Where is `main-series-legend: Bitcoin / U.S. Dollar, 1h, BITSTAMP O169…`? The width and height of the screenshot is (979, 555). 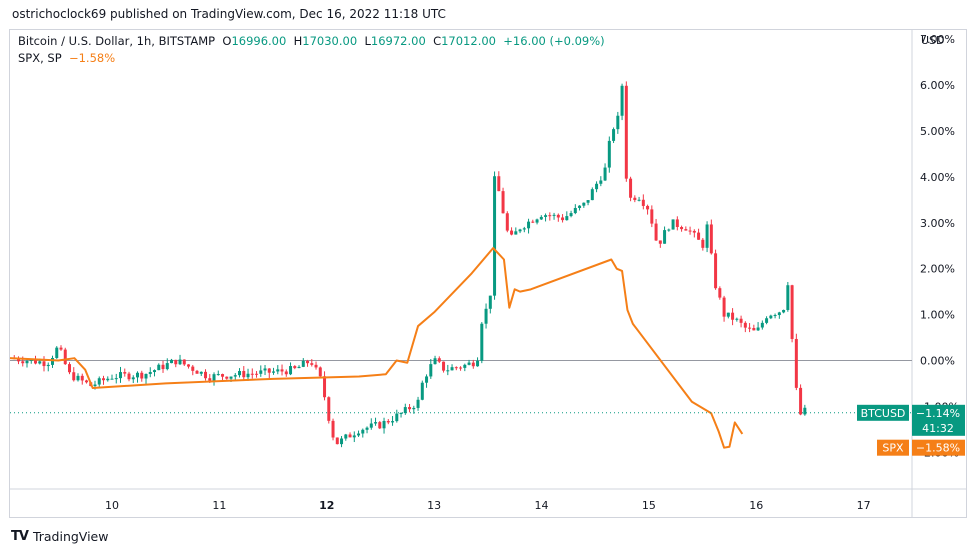 main-series-legend: Bitcoin / U.S. Dollar, 1h, BITSTAMP O169… is located at coordinates (311, 41).